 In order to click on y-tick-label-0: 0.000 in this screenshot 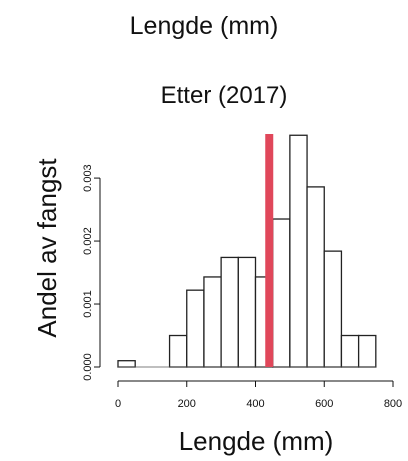, I will do `click(88, 367)`.